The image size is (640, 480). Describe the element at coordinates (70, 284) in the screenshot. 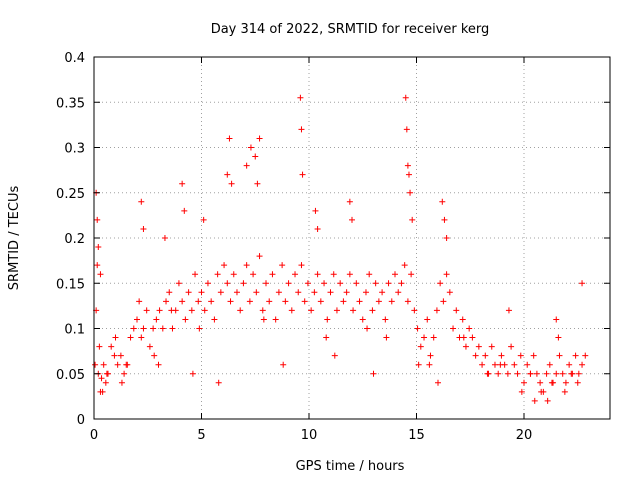

I see `y-tick-label: 0.15` at that location.